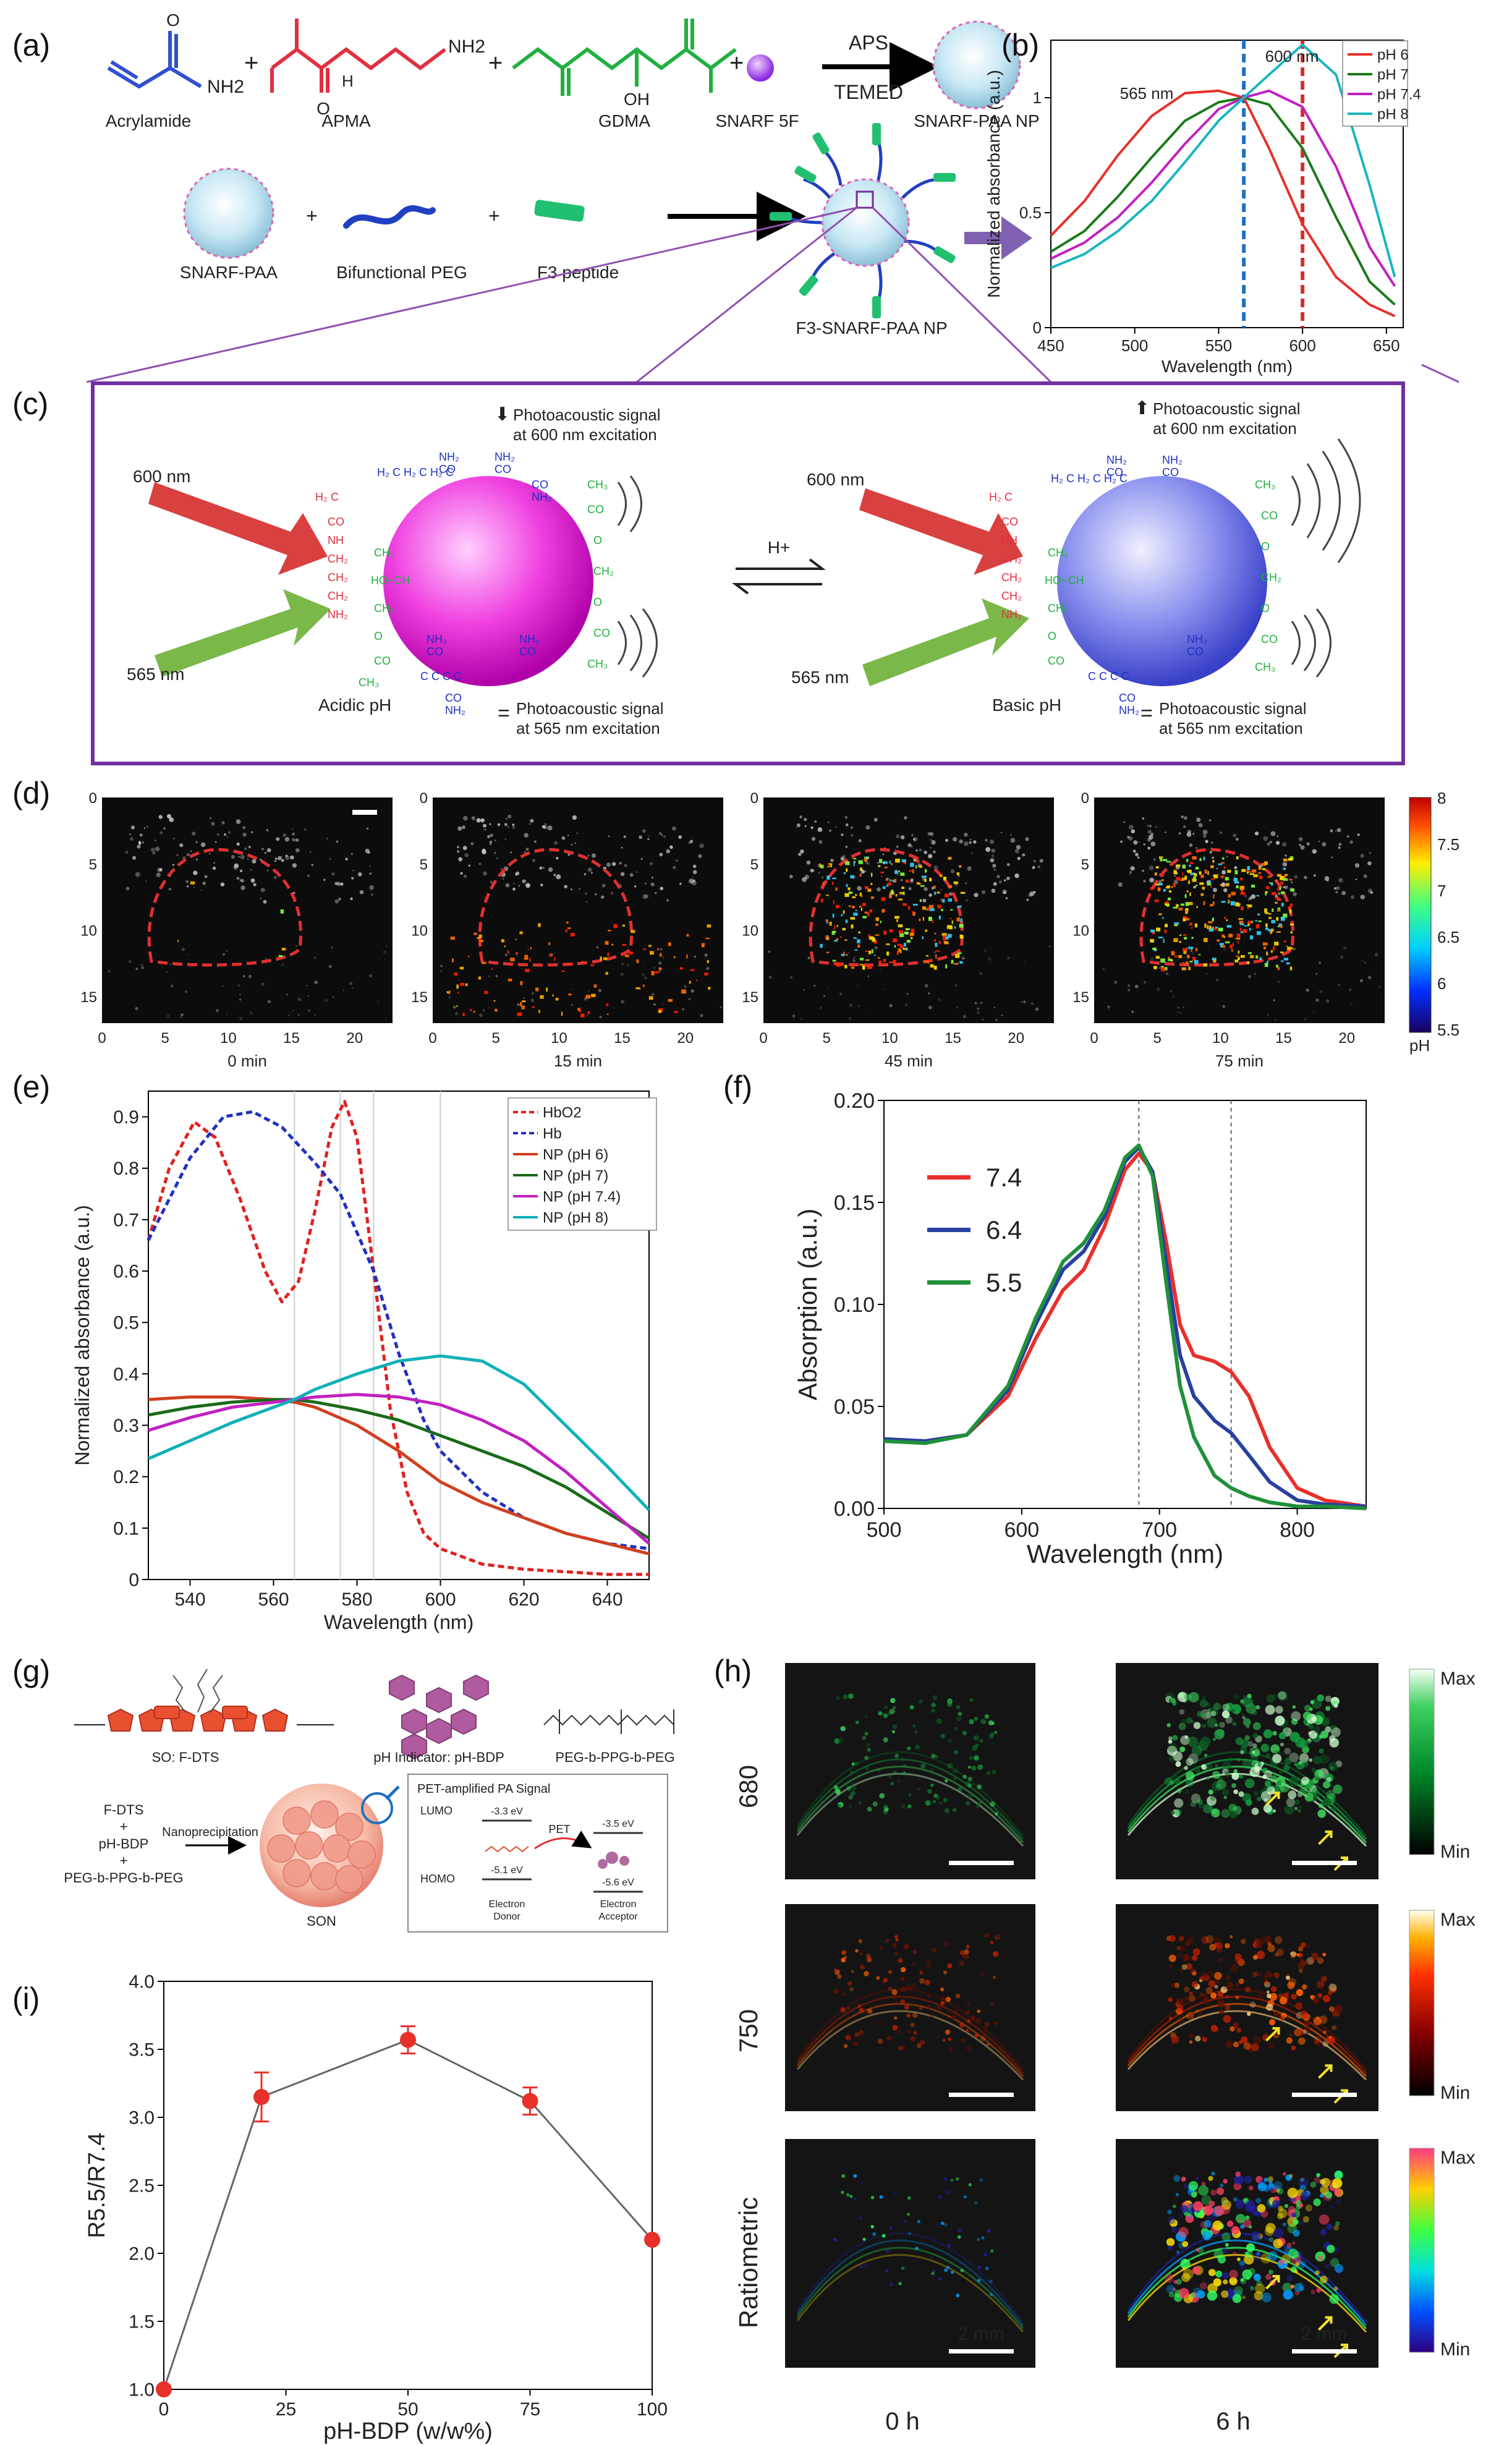 The height and width of the screenshot is (2445, 1512). What do you see at coordinates (1146, 713) in the screenshot?
I see `right-bottom-eq: =` at bounding box center [1146, 713].